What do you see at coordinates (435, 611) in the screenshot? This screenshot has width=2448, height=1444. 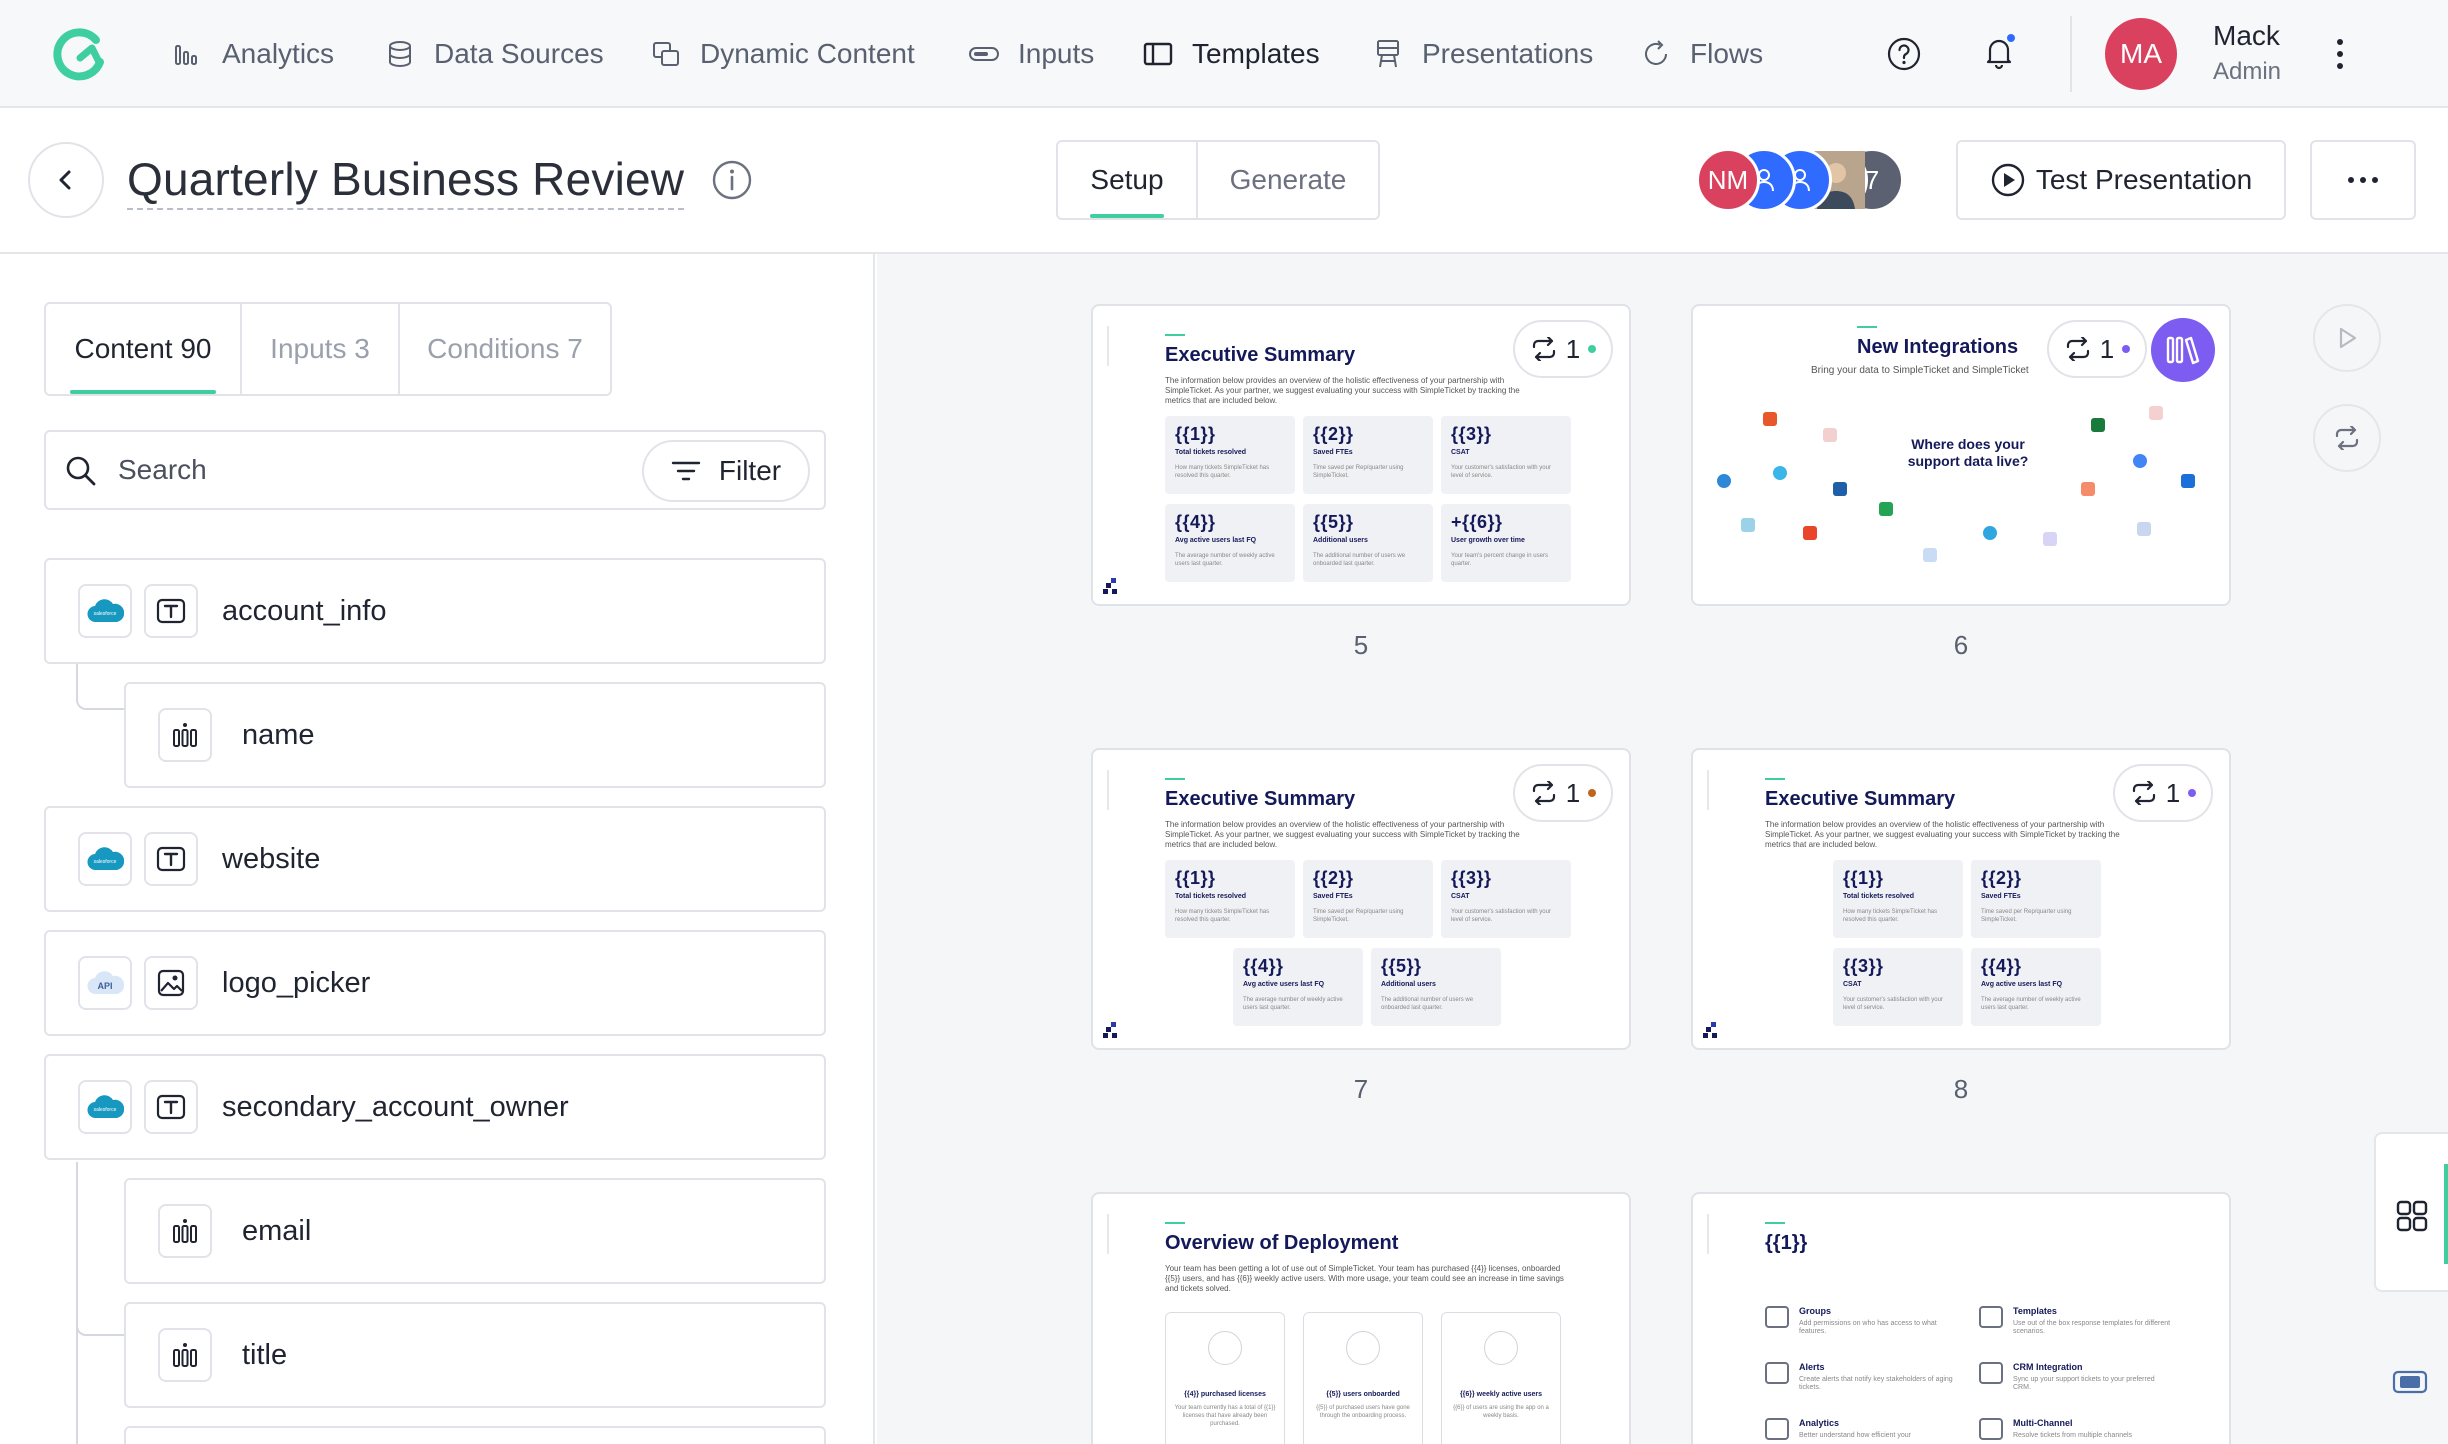 I see `field-row: salesforce account_info` at bounding box center [435, 611].